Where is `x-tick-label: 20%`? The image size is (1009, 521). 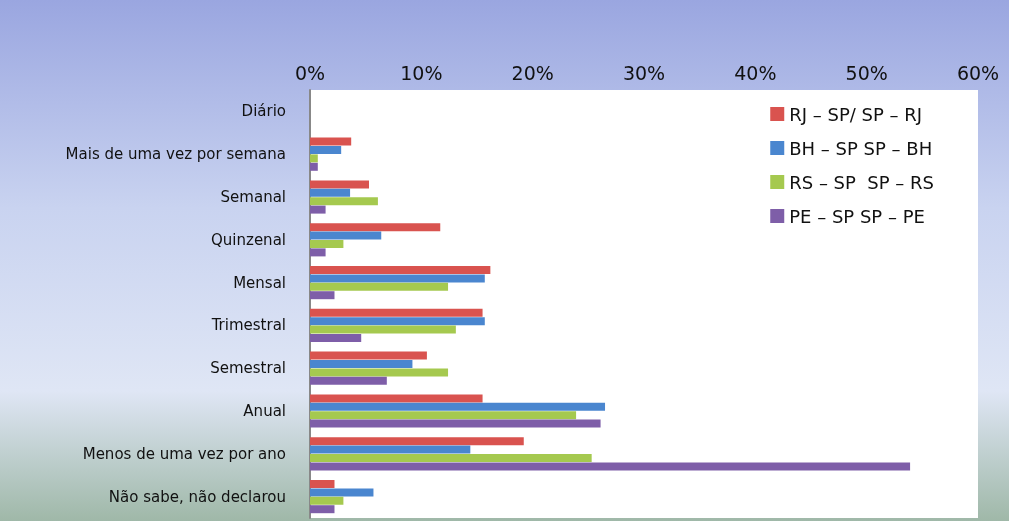
x-tick-label: 20% is located at coordinates (532, 72).